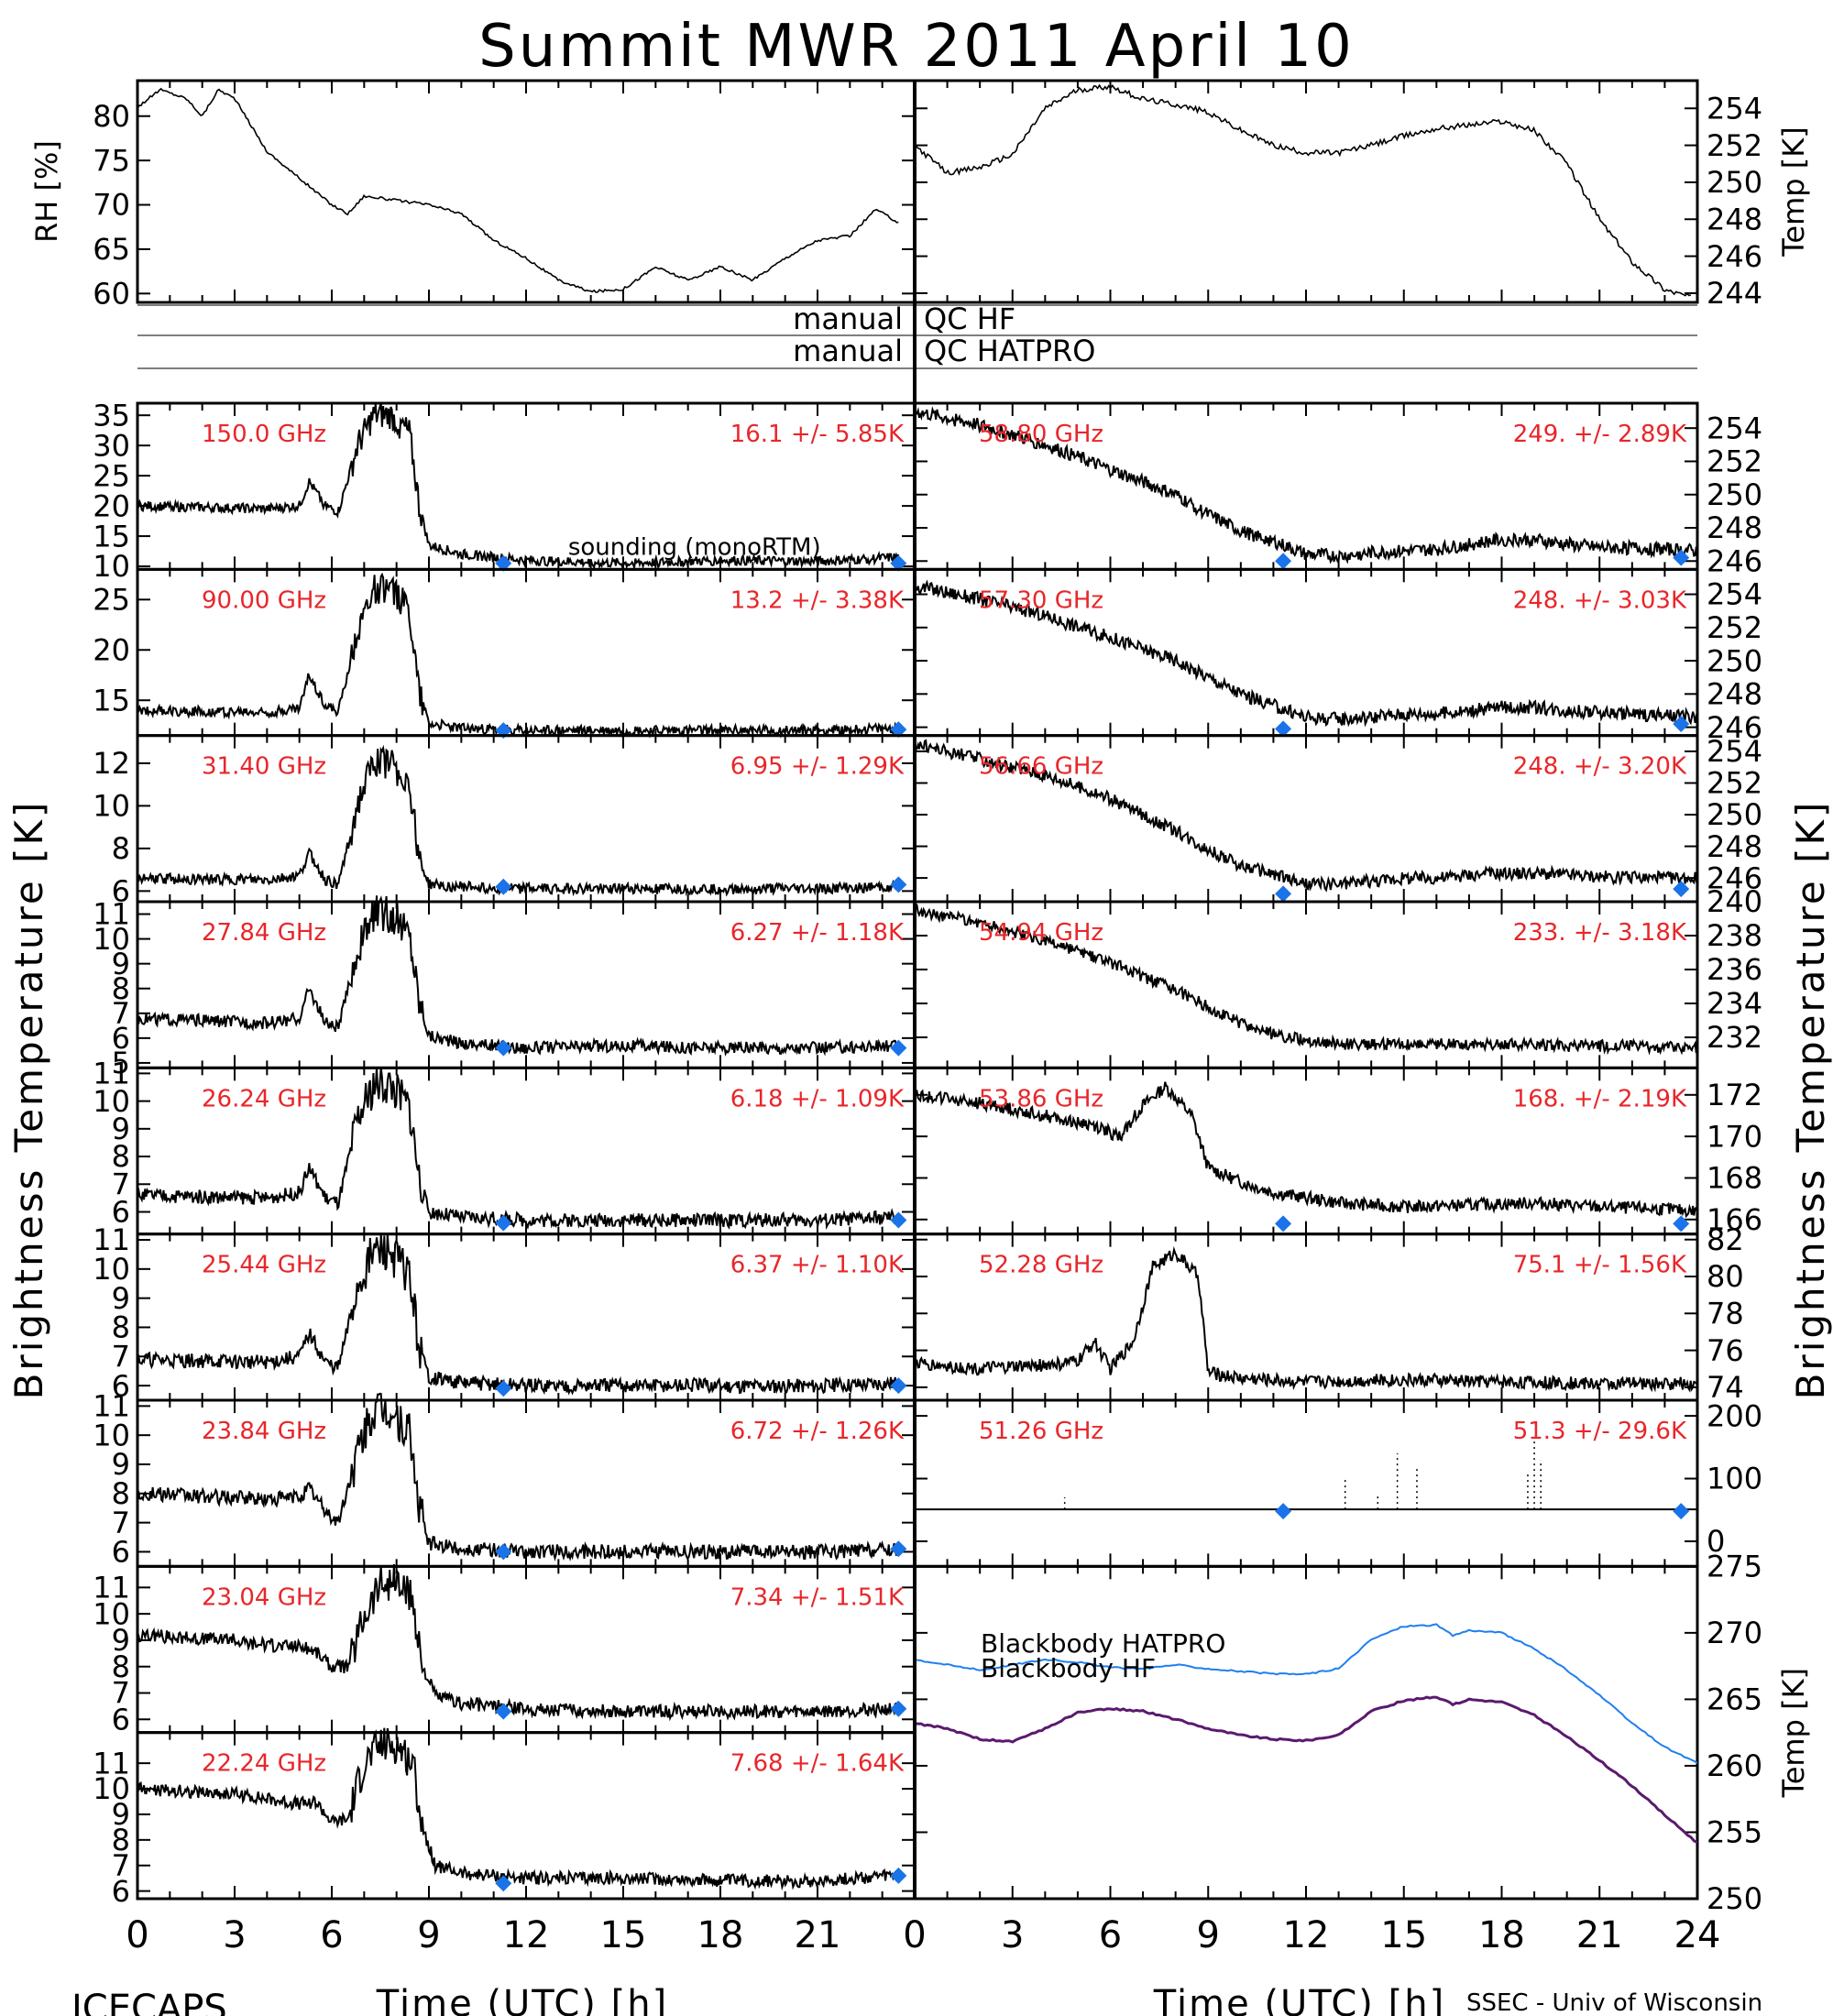  I want to click on x-tick-label-right: 15, so click(1403, 1935).